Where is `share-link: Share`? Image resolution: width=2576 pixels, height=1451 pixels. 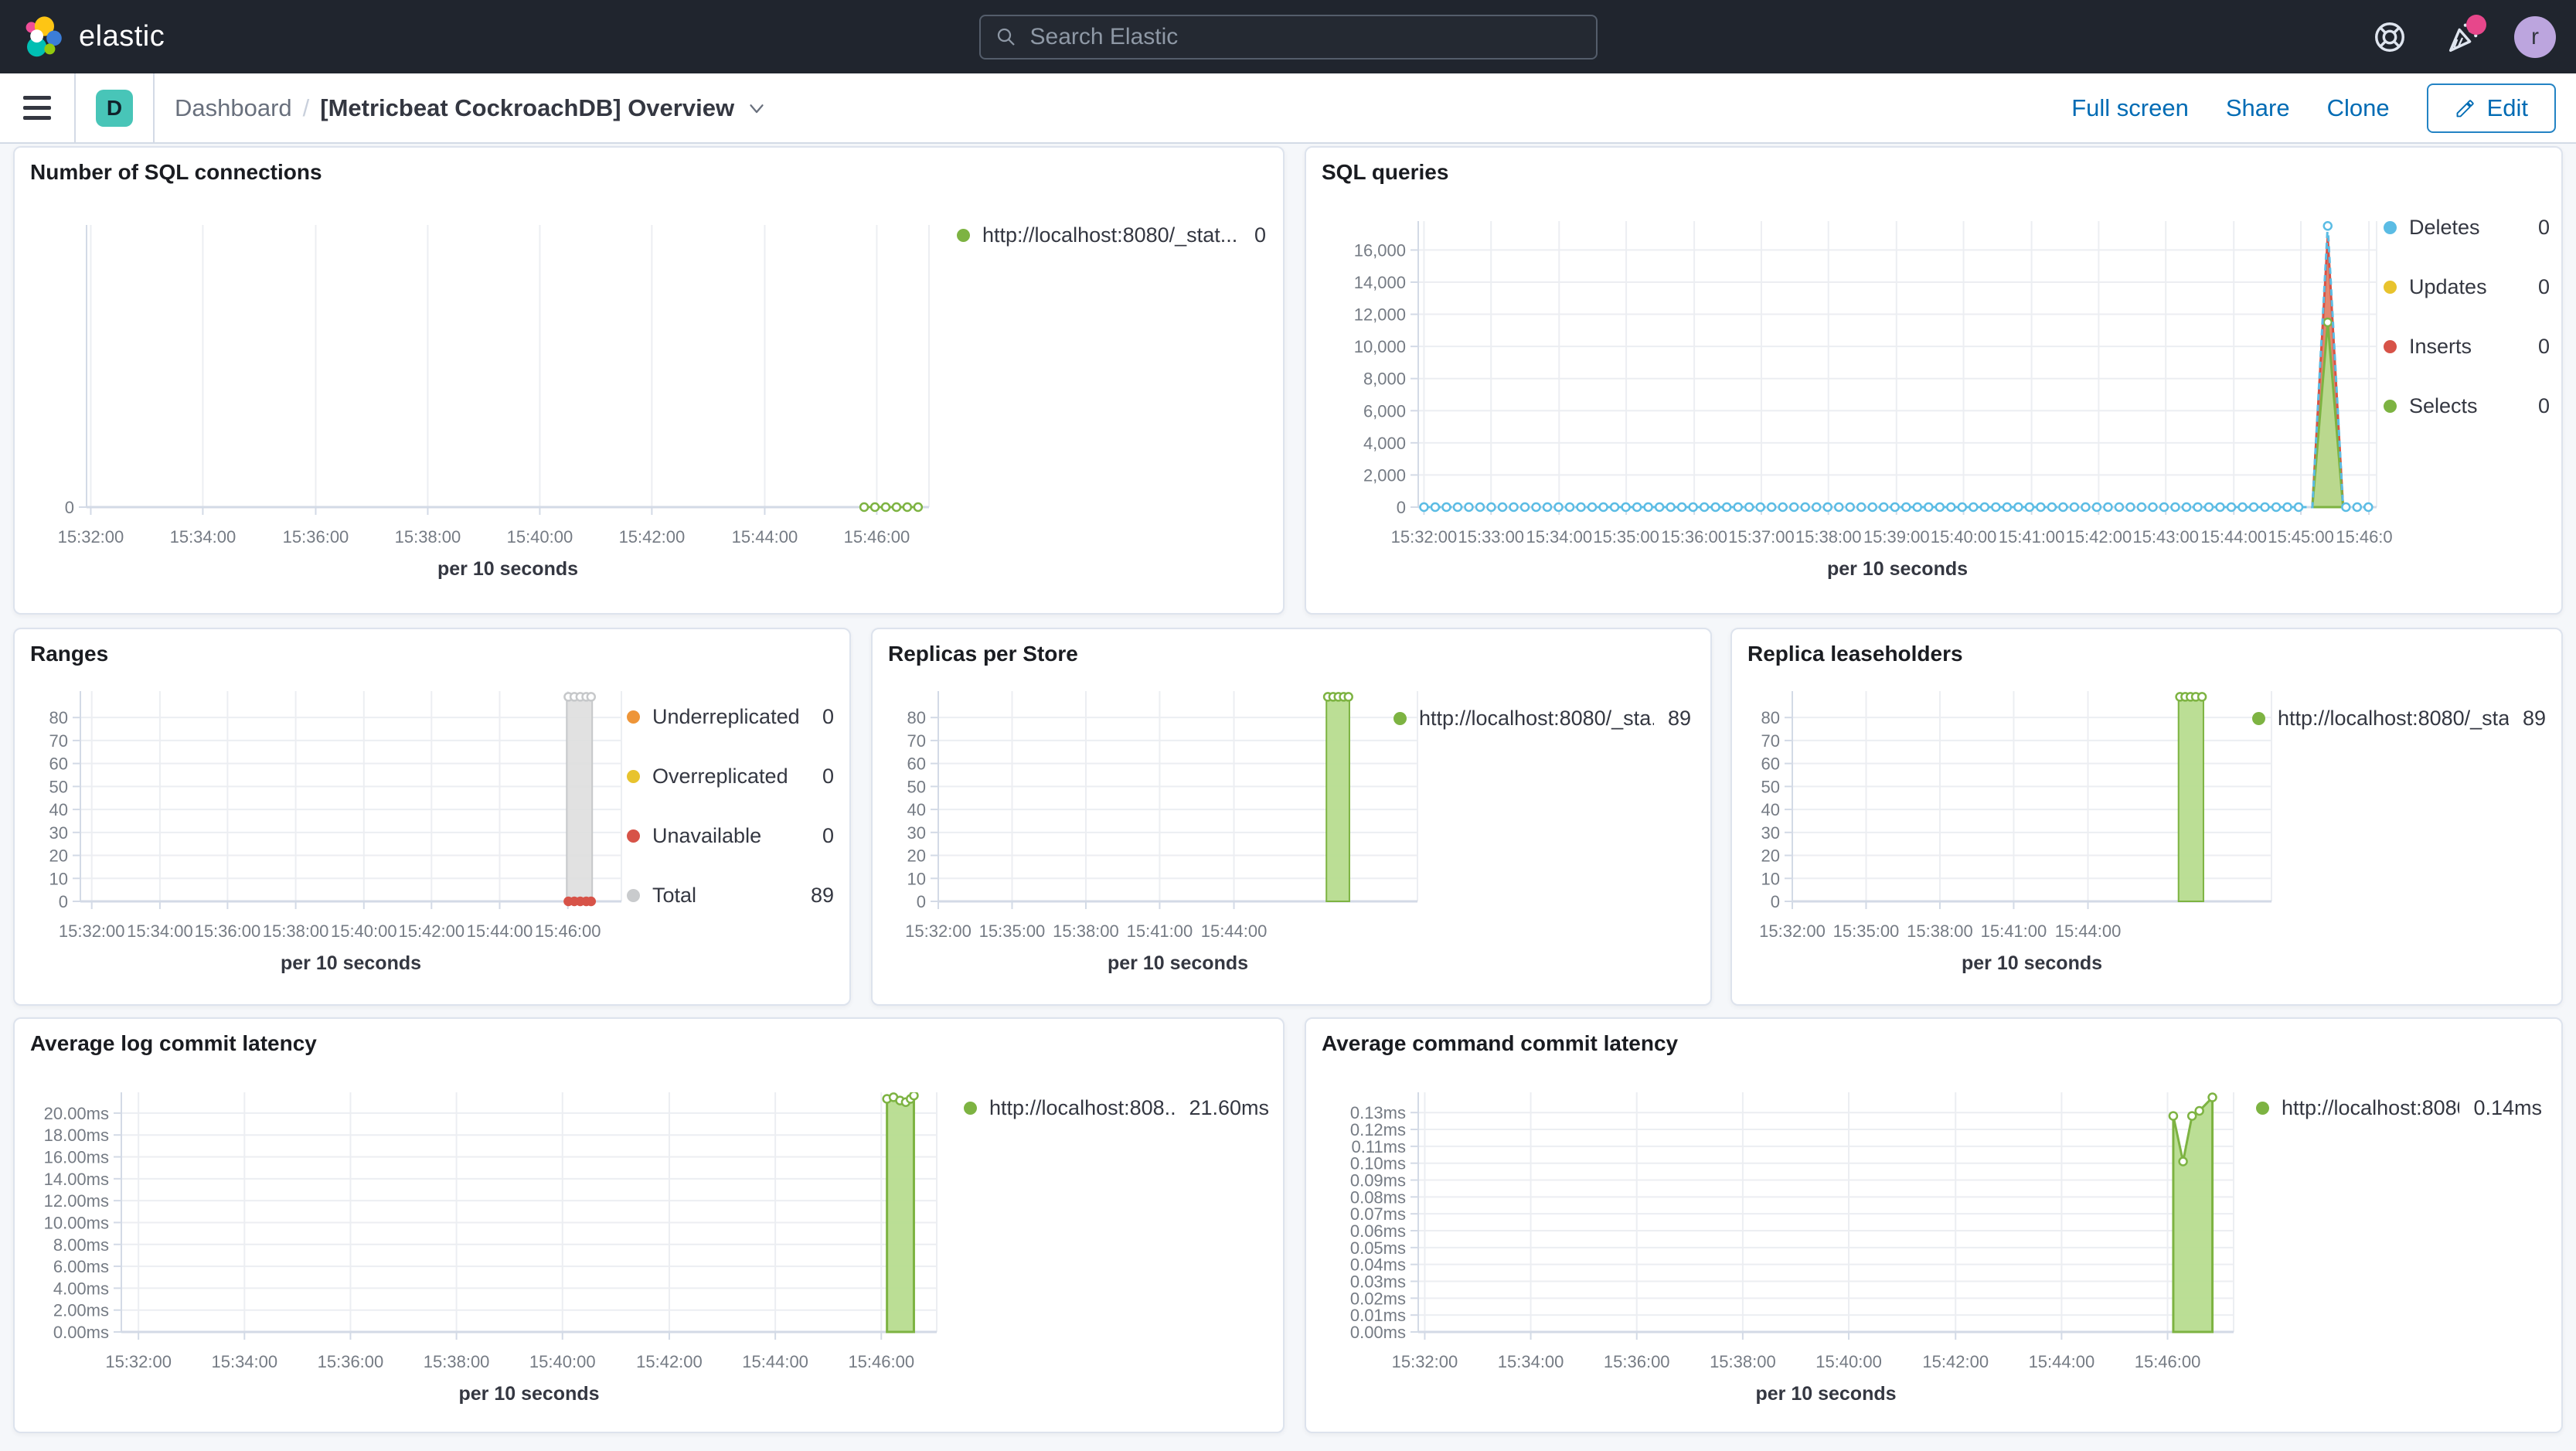
share-link: Share is located at coordinates (2257, 107).